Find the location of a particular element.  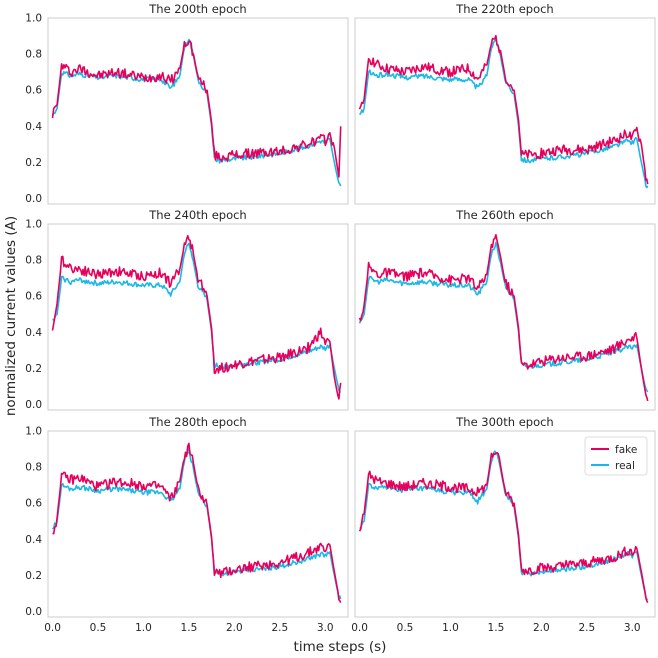

subplot-title: The 220th epoch is located at coordinates (504, 9).